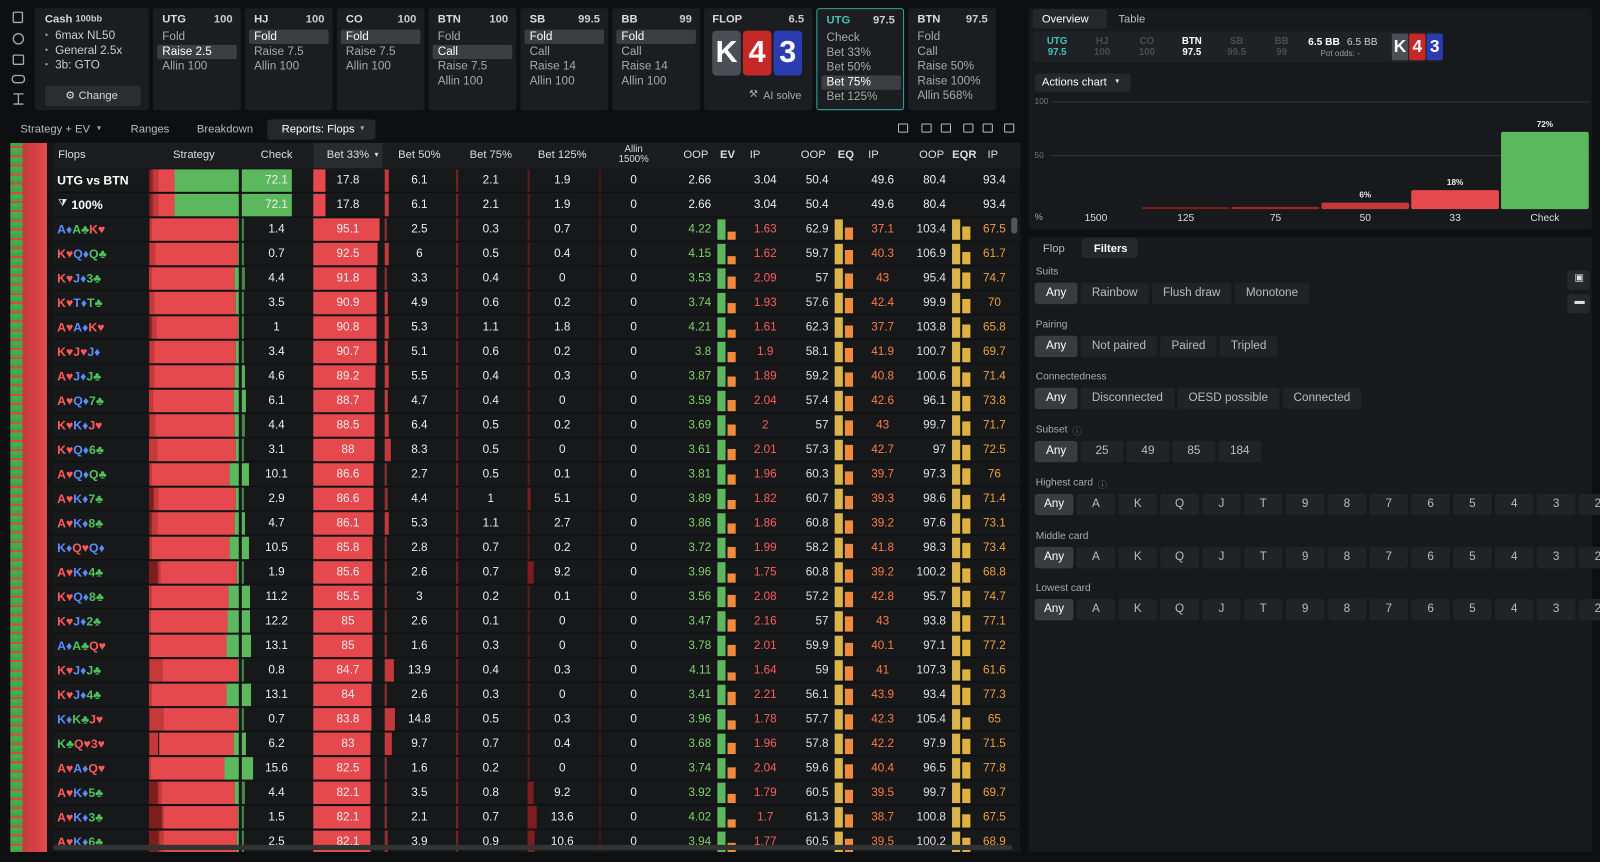 This screenshot has width=1600, height=862. I want to click on filter-option: Not paired, so click(1119, 346).